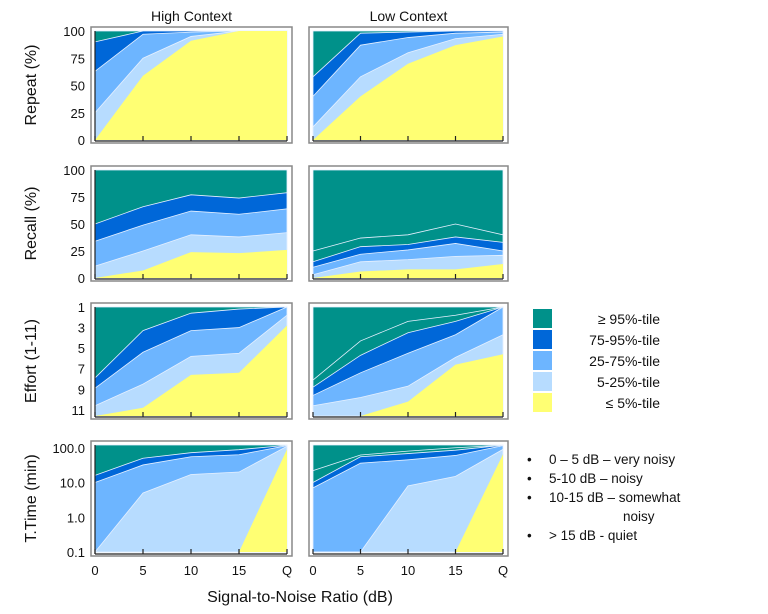 The width and height of the screenshot is (768, 614). Describe the element at coordinates (81, 369) in the screenshot. I see `y-tick-label: 7` at that location.